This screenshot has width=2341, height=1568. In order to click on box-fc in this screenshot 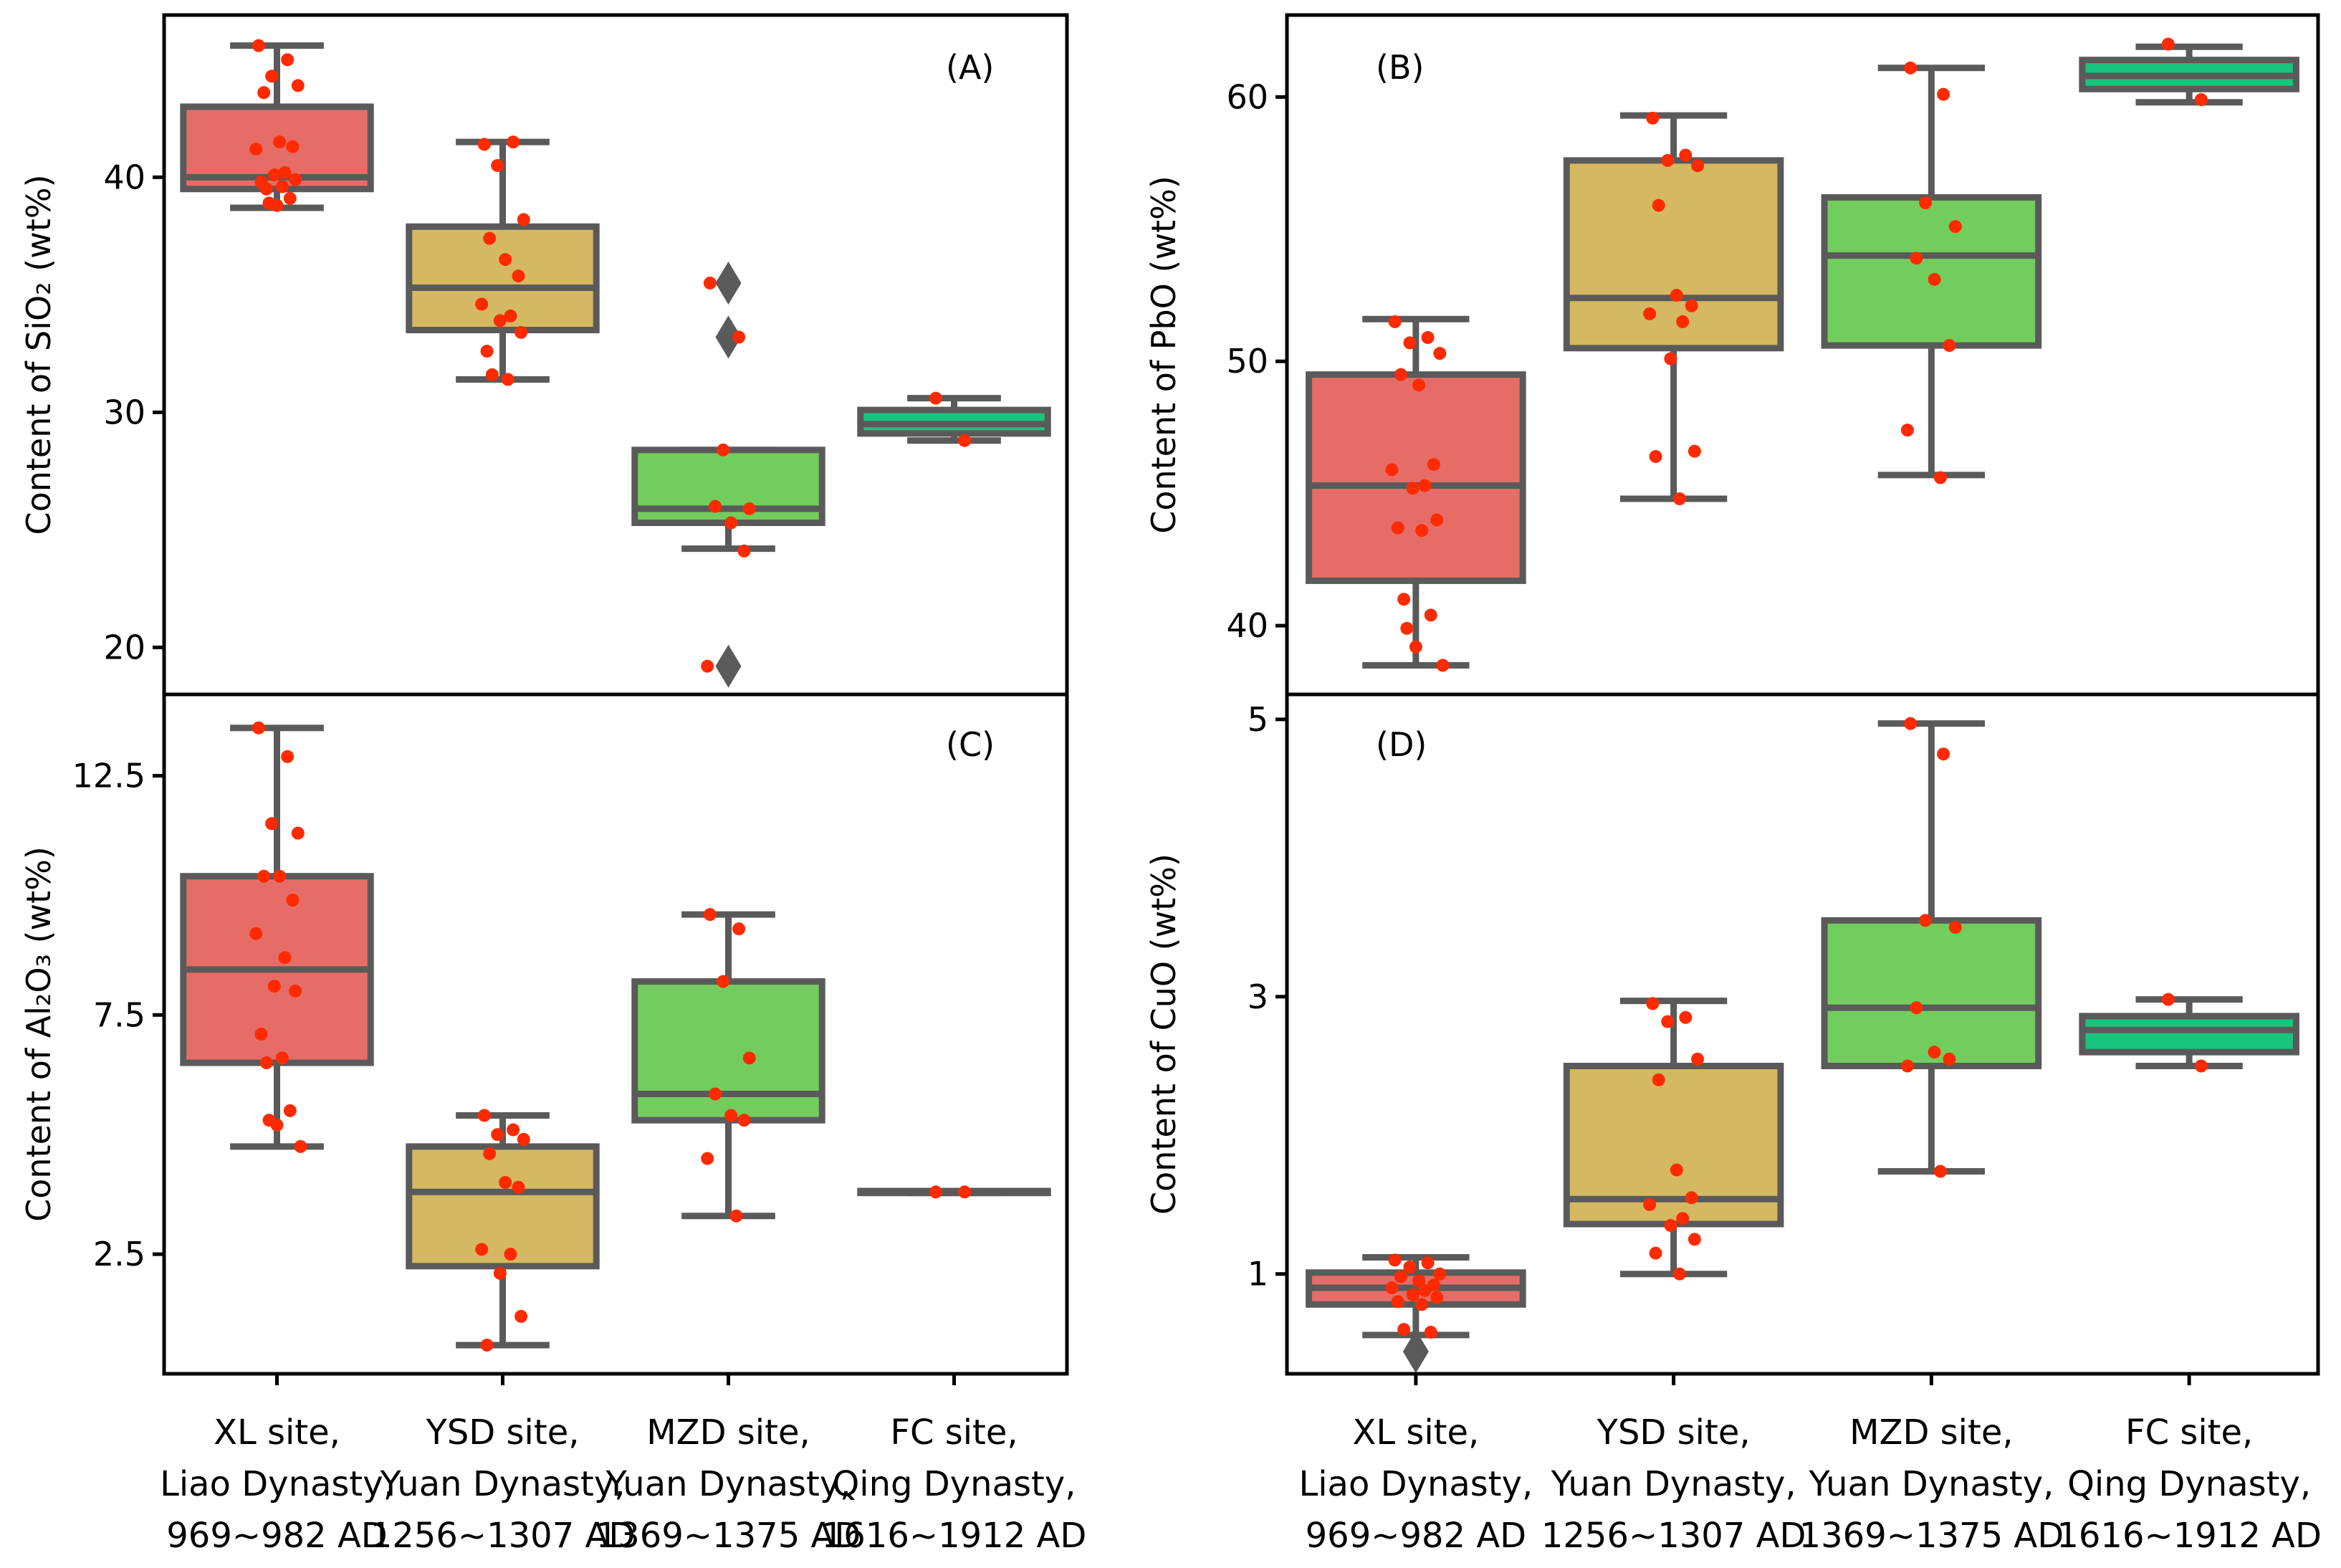, I will do `click(954, 419)`.